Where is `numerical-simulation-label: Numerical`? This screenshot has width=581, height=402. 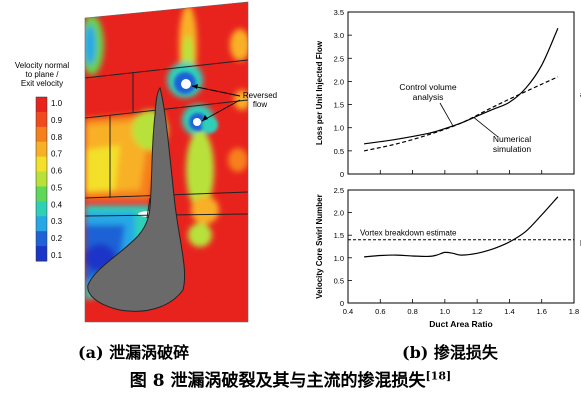
numerical-simulation-label: Numerical is located at coordinates (512, 139).